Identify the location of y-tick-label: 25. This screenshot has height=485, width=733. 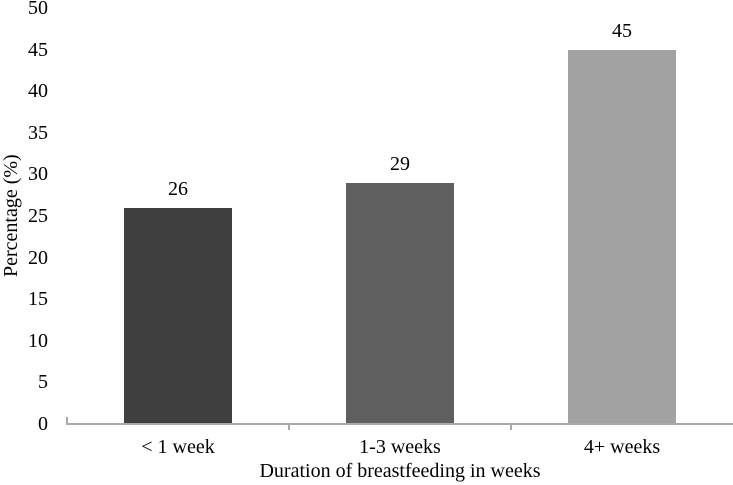
(38, 216).